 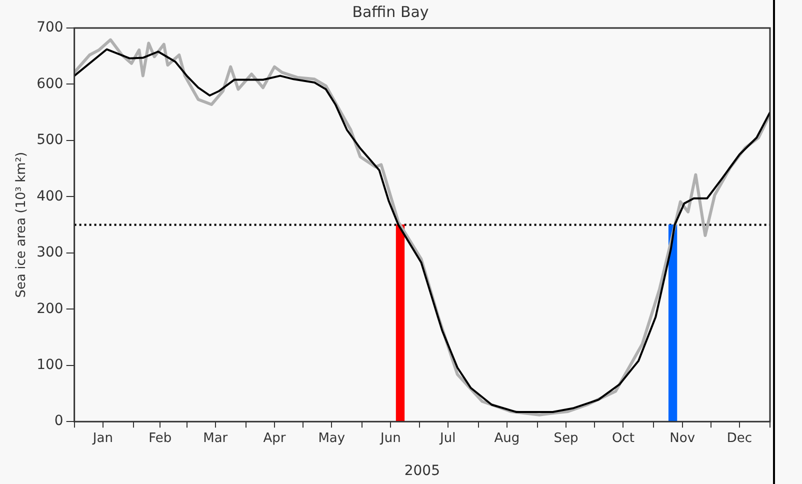 What do you see at coordinates (422, 471) in the screenshot?
I see `x-axis-title: 2005` at bounding box center [422, 471].